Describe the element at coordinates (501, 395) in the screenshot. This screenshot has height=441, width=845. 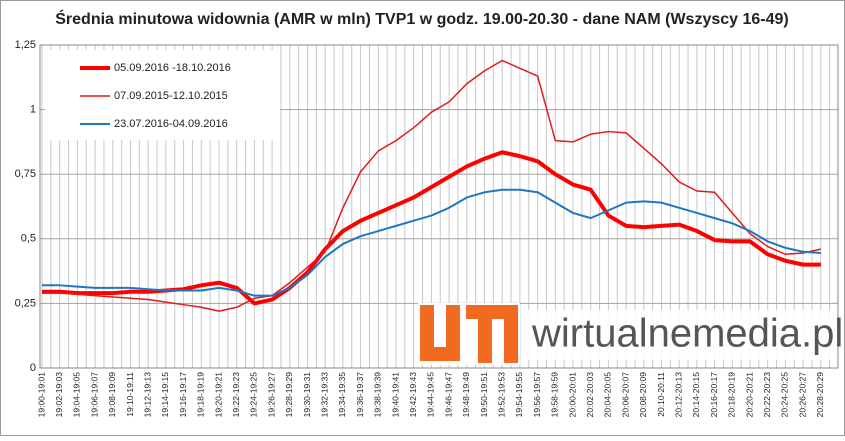
I see `x-tick-label: 19:52-19:53` at that location.